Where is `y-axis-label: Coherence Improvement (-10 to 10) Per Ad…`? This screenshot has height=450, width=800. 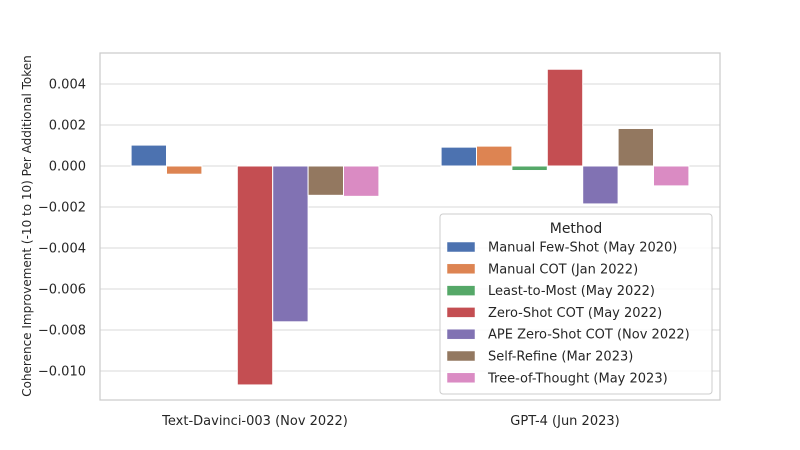 y-axis-label: Coherence Improvement (-10 to 10) Per Ad… is located at coordinates (27, 226).